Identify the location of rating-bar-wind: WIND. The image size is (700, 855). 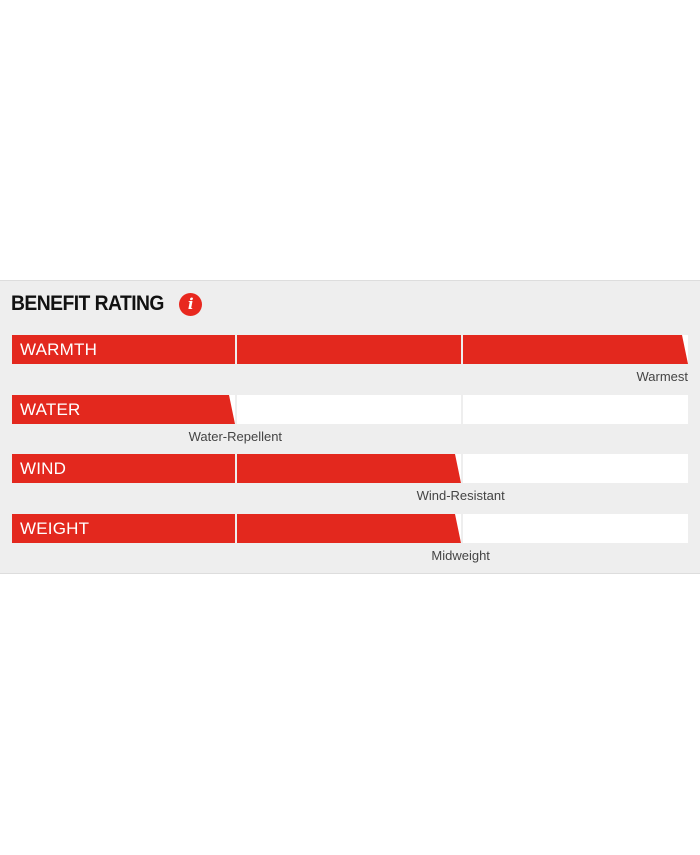
(350, 468).